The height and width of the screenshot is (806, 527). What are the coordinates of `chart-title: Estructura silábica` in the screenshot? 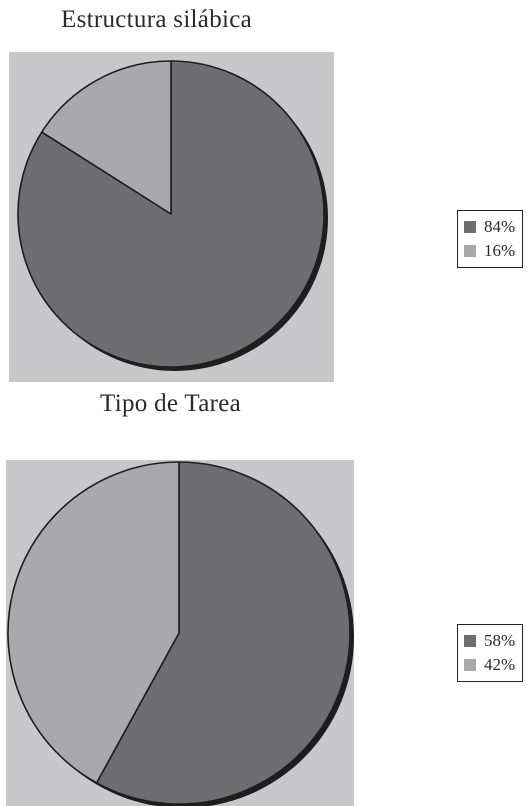 It's located at (157, 19).